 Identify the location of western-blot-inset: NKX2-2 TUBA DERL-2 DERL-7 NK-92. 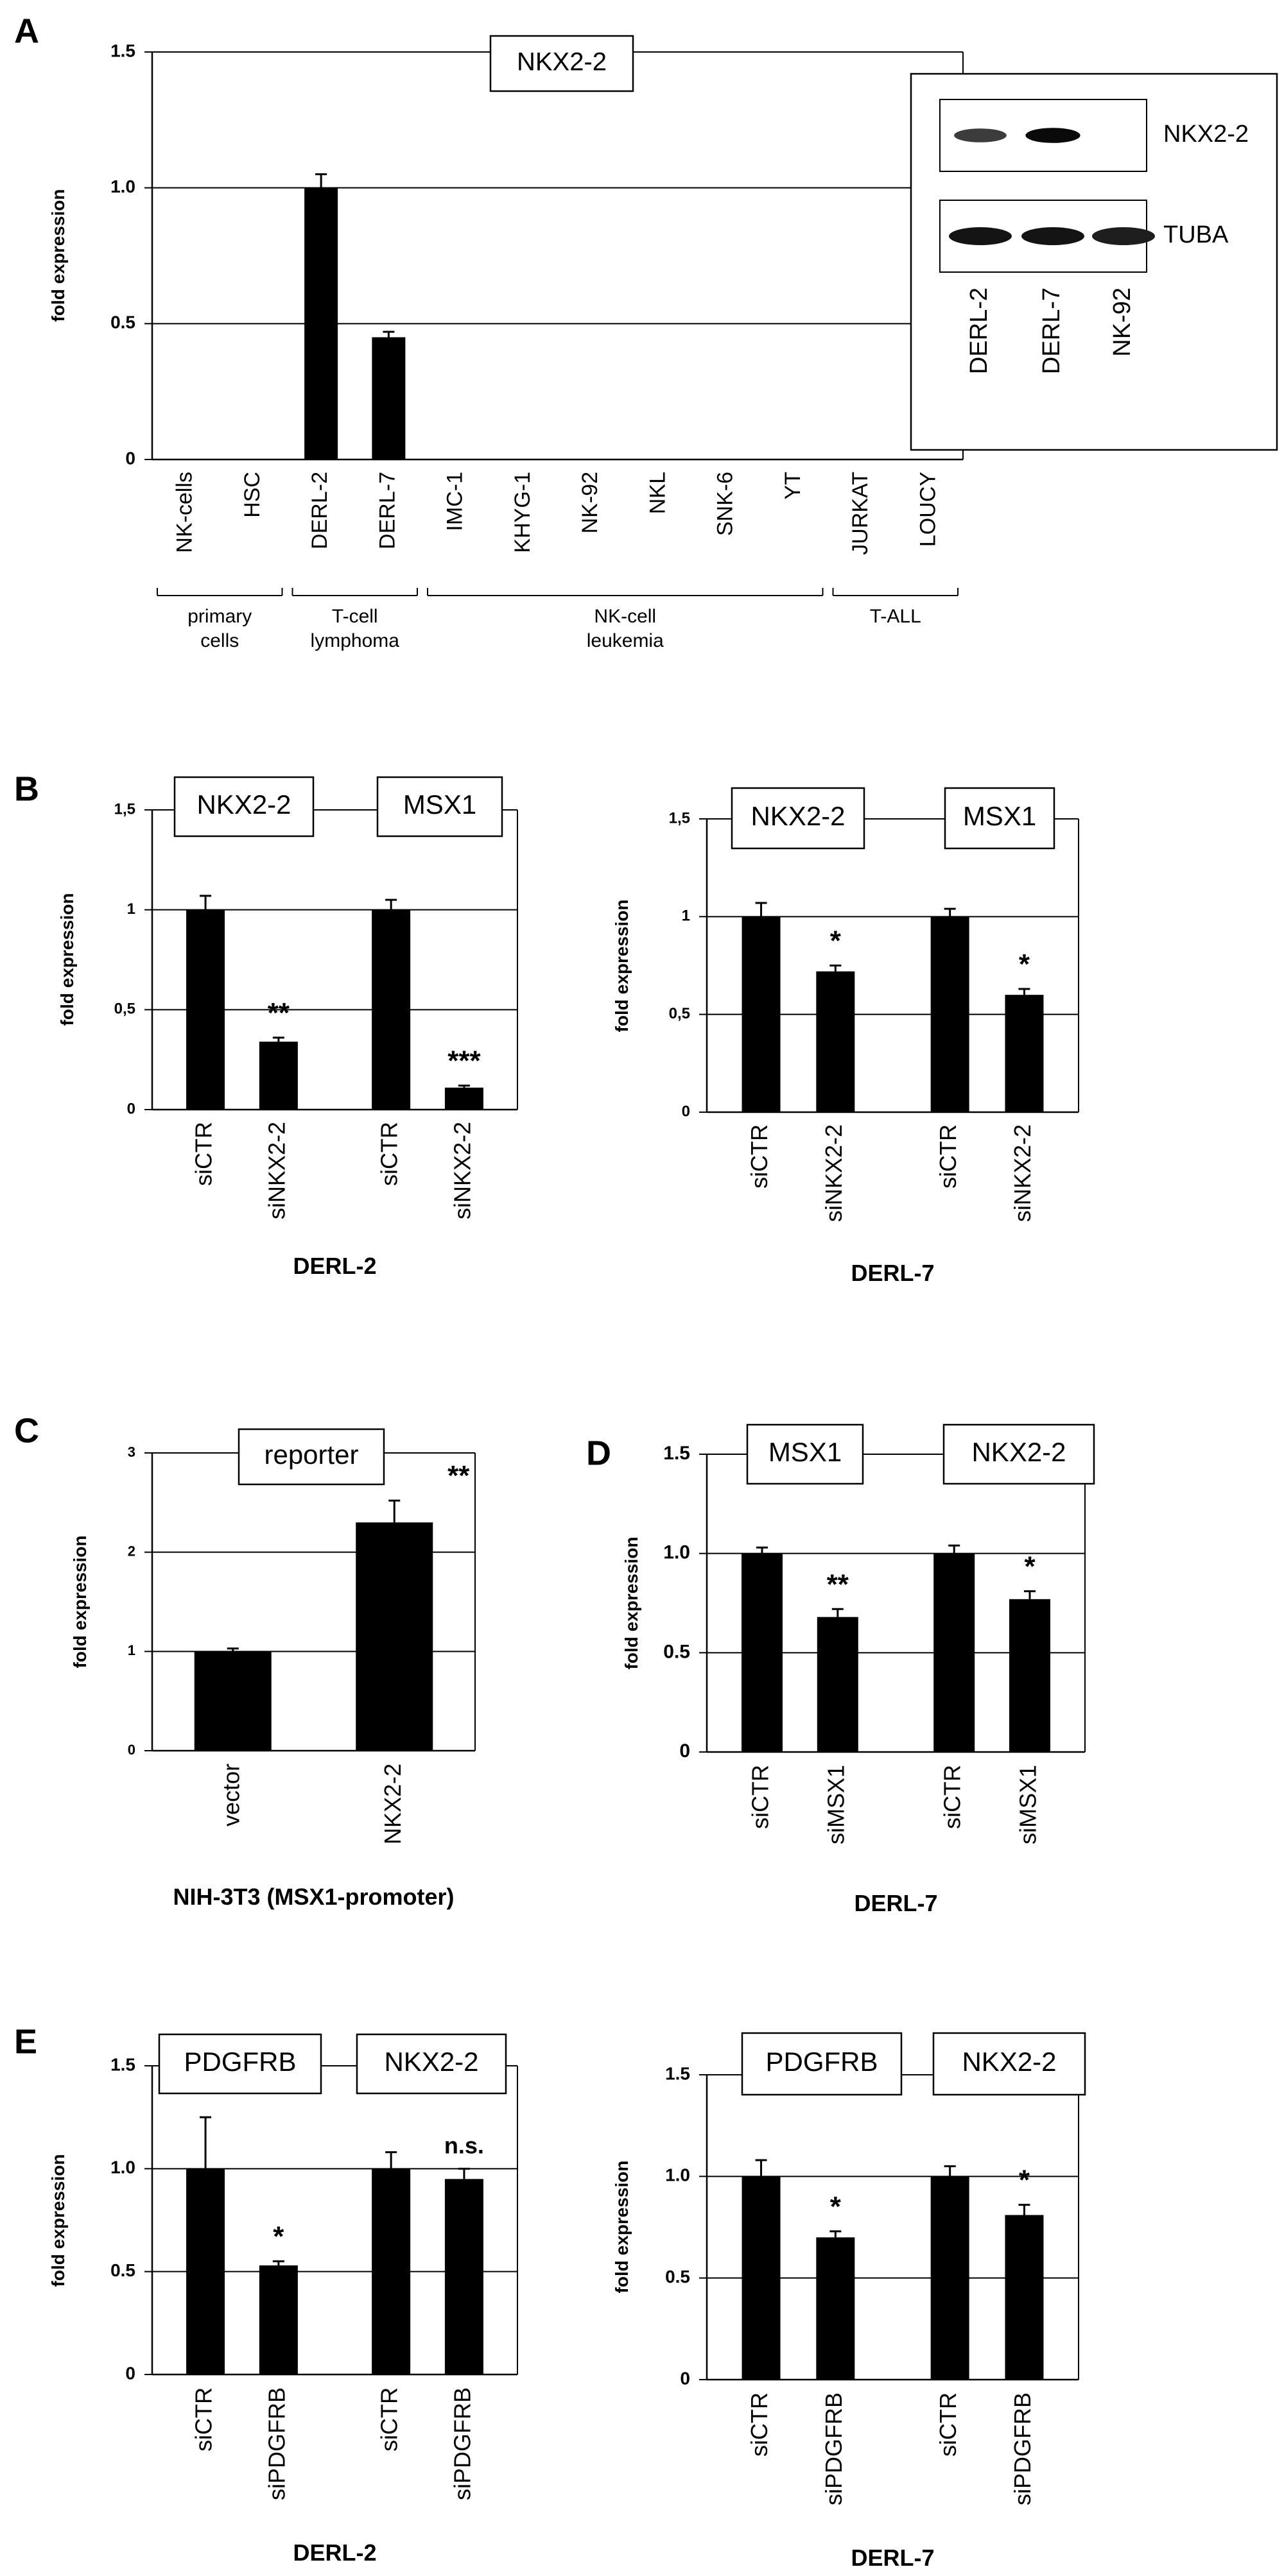
(1094, 262).